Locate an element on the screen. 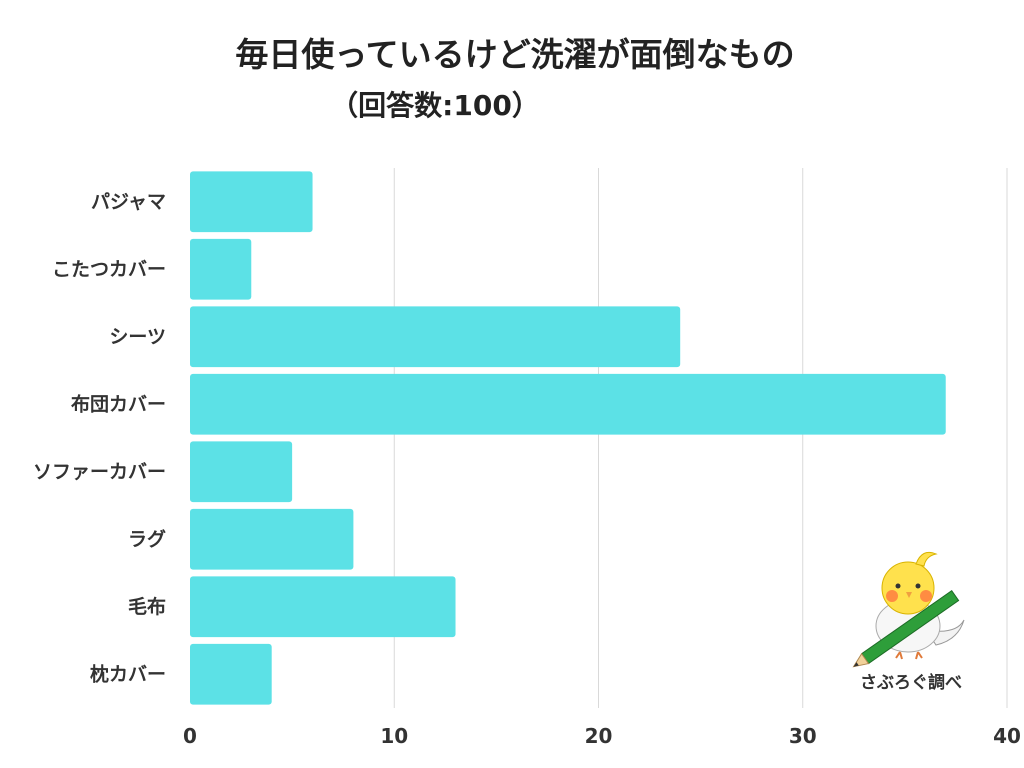 This screenshot has height=768, width=1024. category-label: 枕カバー is located at coordinates (128, 673).